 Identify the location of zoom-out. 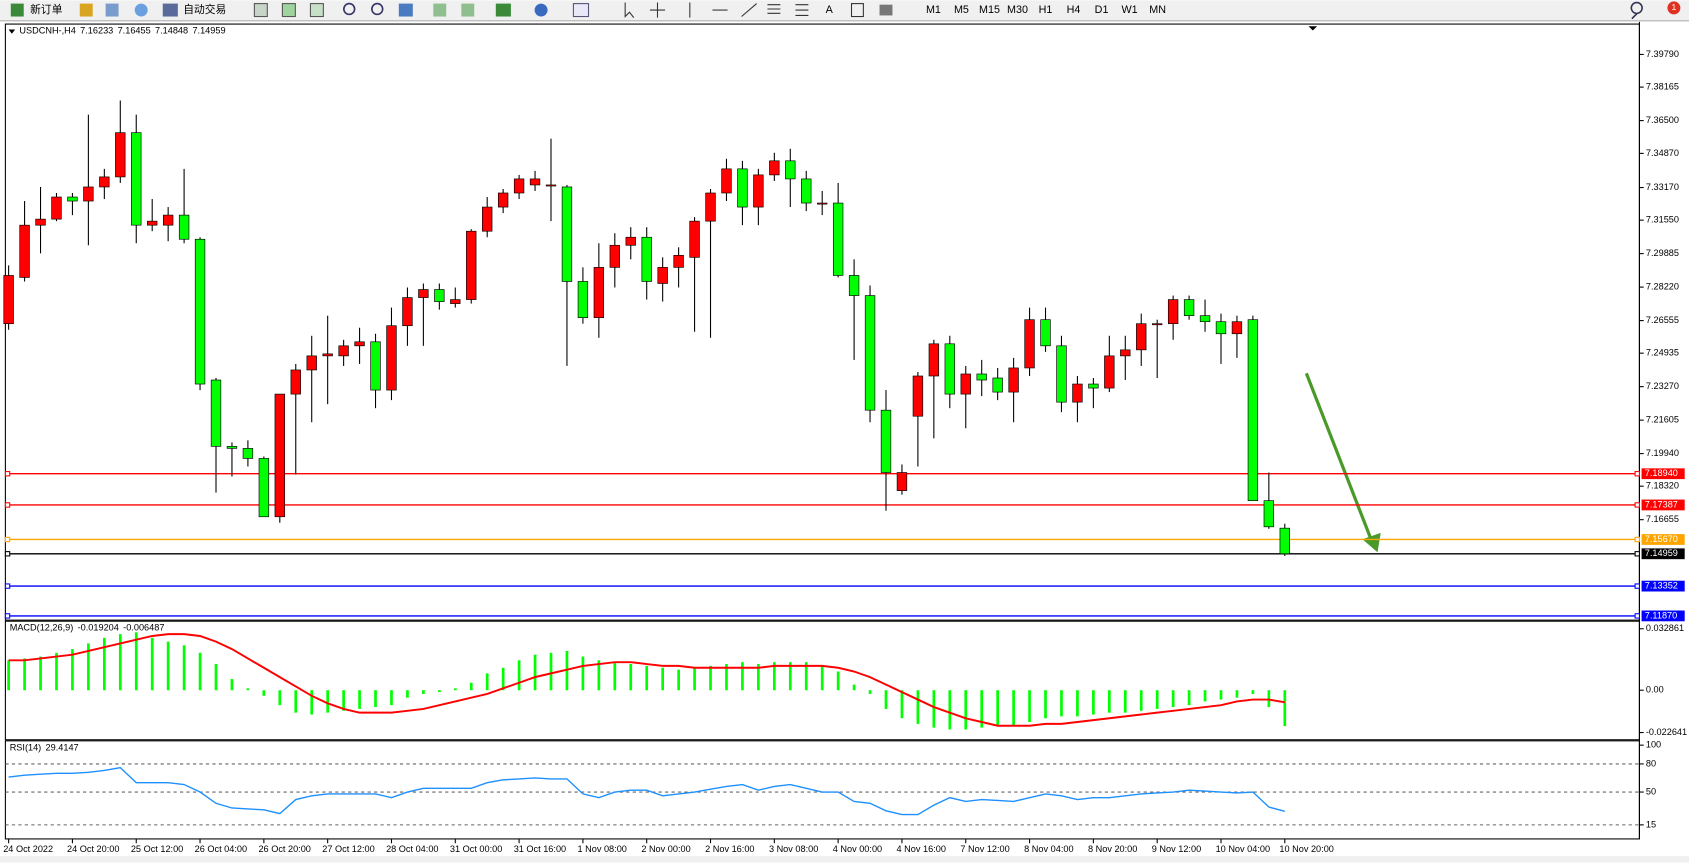
(377, 9).